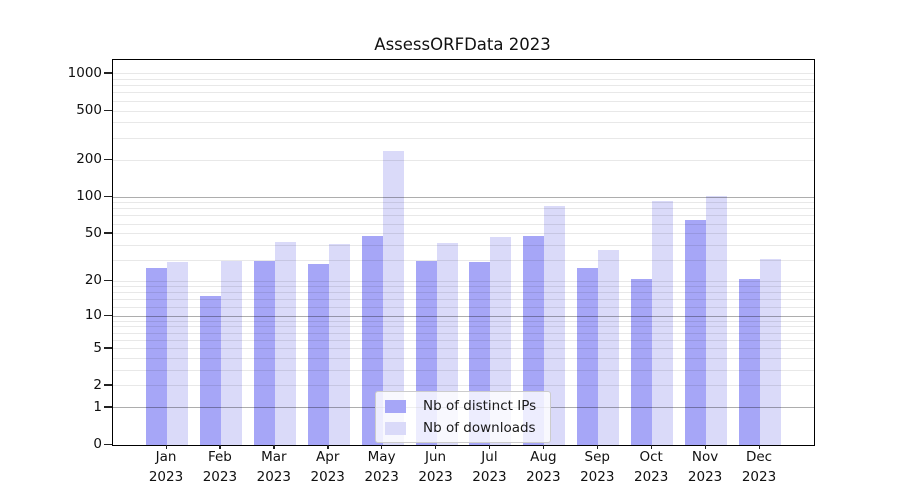 Image resolution: width=900 pixels, height=500 pixels. I want to click on x-tick-oct, so click(651, 446).